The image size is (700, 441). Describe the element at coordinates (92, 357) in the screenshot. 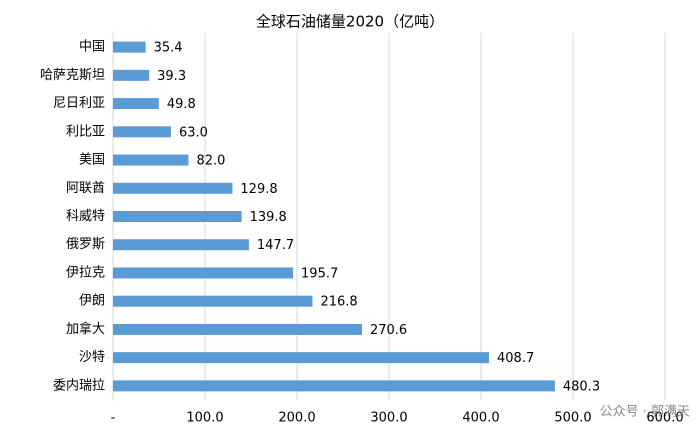

I see `y-tick-label: 沙特` at that location.